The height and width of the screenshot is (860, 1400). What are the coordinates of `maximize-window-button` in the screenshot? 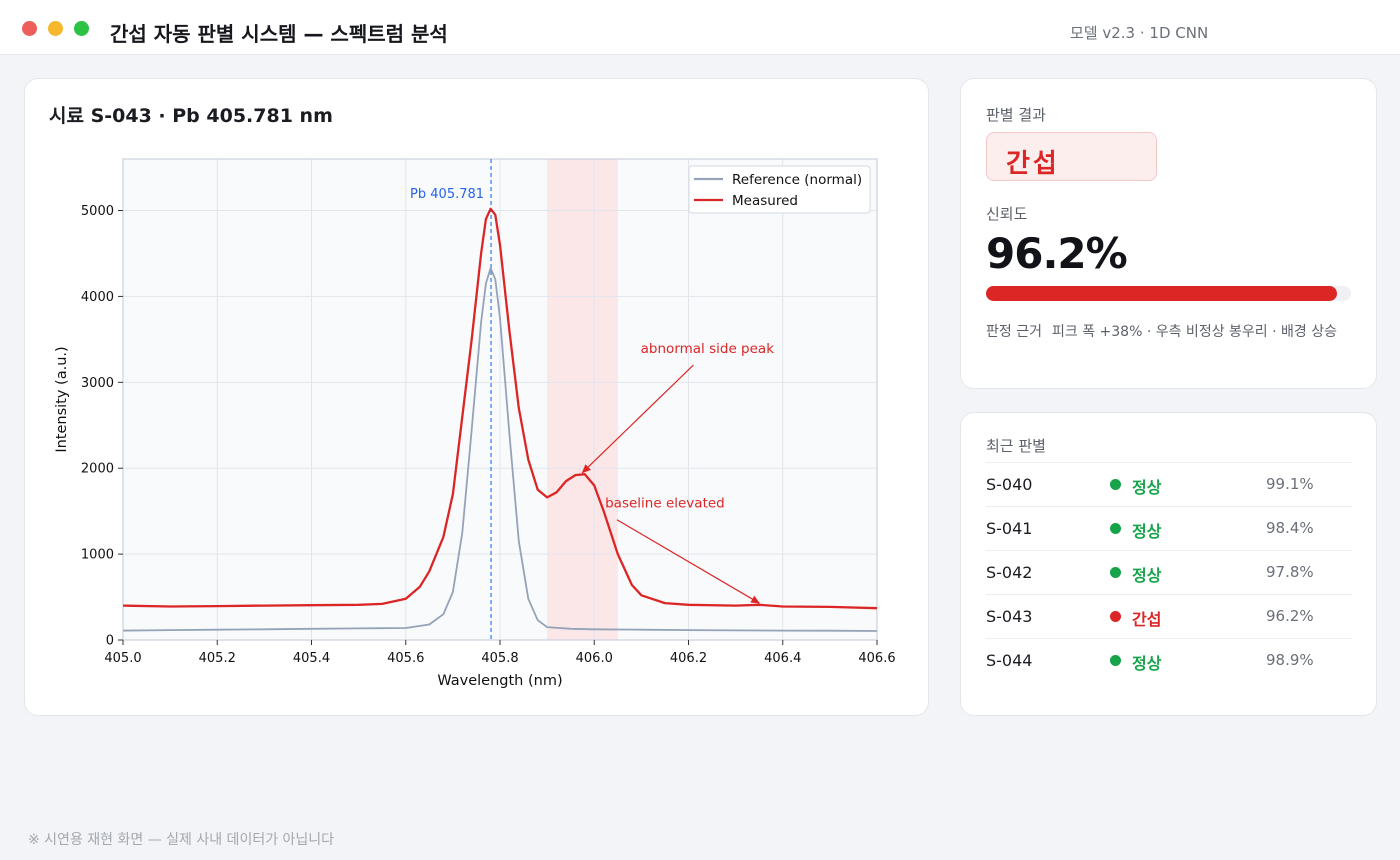 It's located at (81, 28).